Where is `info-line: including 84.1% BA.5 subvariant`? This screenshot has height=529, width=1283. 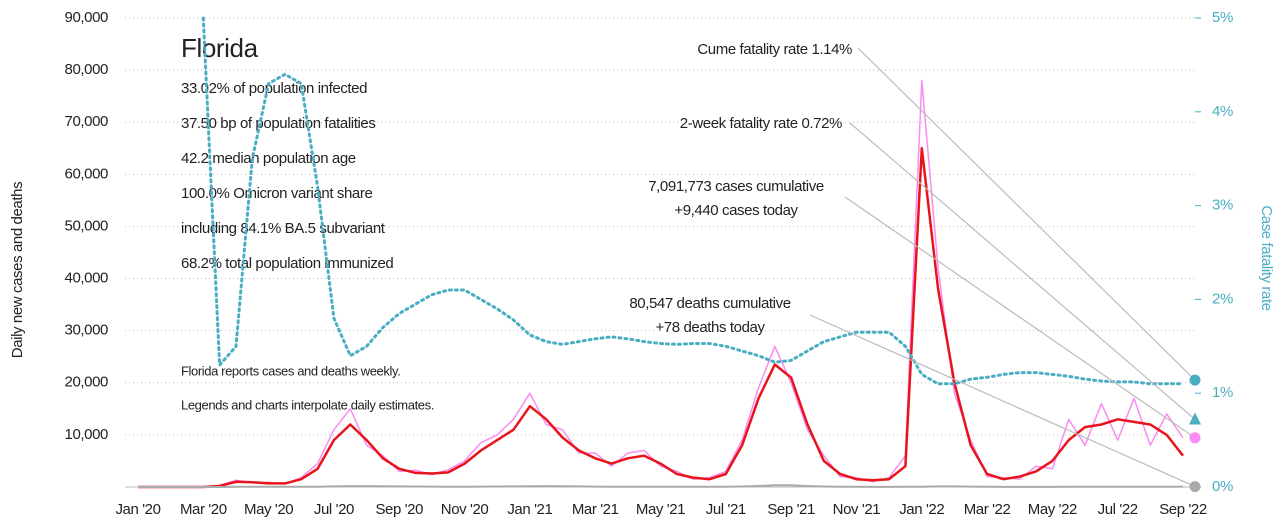
info-line: including 84.1% BA.5 subvariant is located at coordinates (283, 228).